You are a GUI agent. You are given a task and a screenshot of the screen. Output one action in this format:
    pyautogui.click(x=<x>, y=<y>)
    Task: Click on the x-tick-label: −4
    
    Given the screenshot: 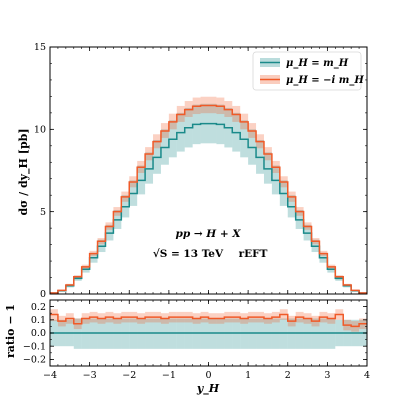 What is the action you would take?
    pyautogui.click(x=50, y=375)
    